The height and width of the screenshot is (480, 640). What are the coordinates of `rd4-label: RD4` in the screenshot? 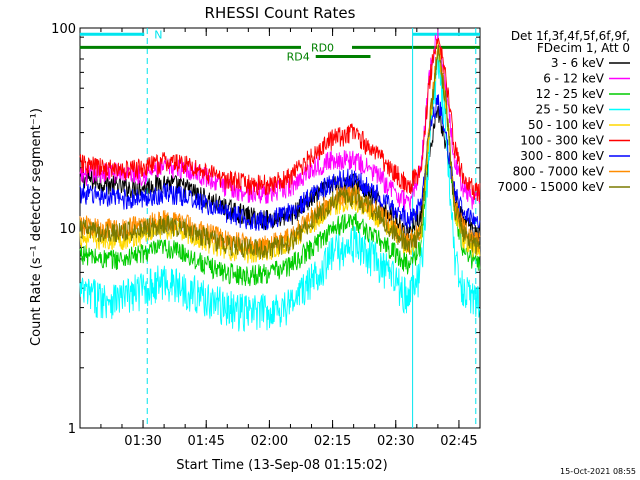 It's located at (298, 57).